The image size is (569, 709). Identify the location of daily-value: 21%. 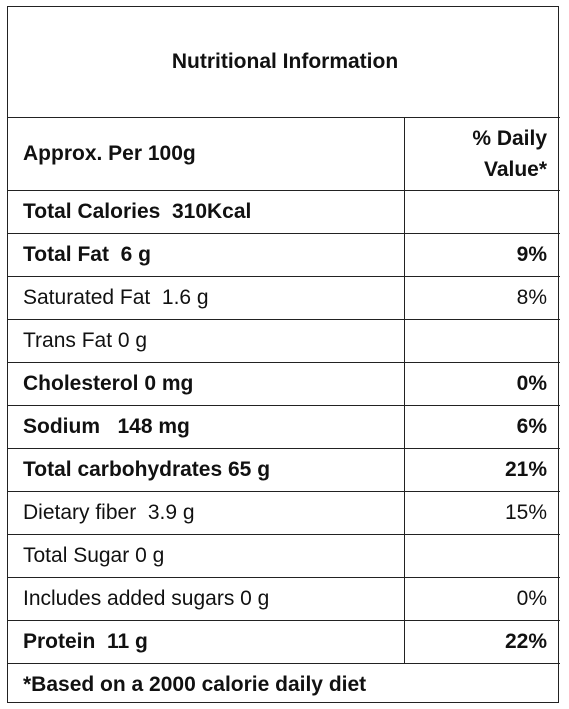
(482, 469).